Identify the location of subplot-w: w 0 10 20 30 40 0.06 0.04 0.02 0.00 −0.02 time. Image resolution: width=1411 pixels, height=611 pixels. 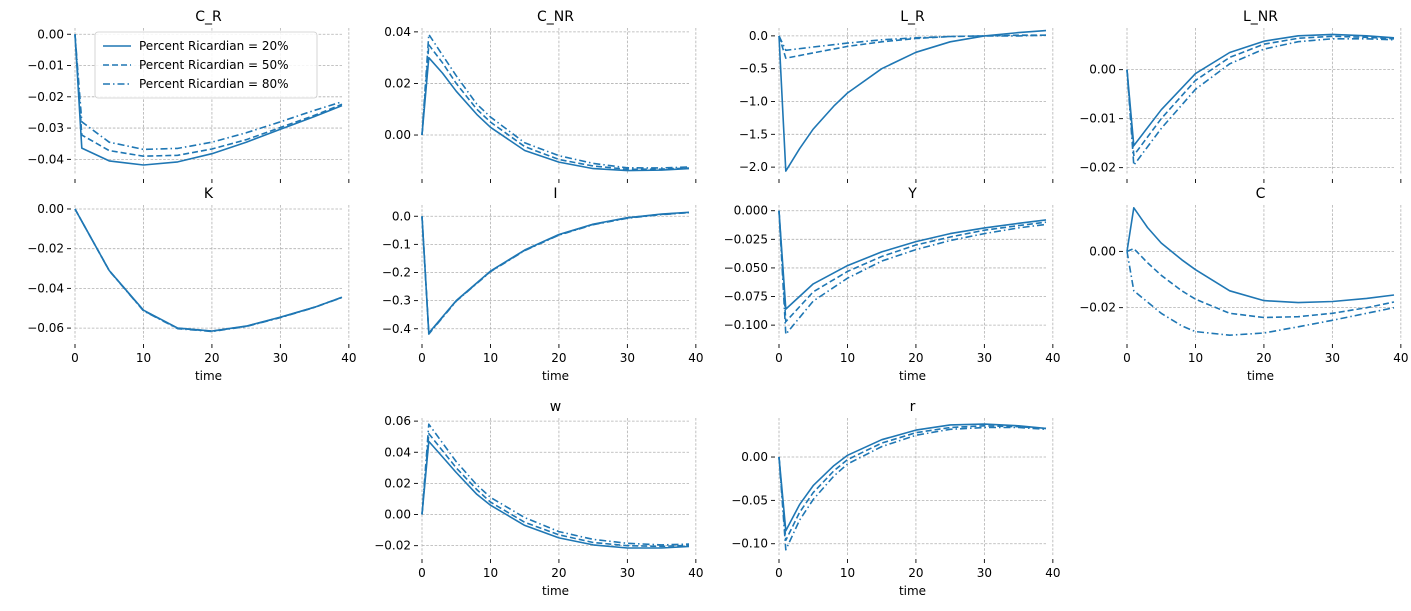
(538, 498).